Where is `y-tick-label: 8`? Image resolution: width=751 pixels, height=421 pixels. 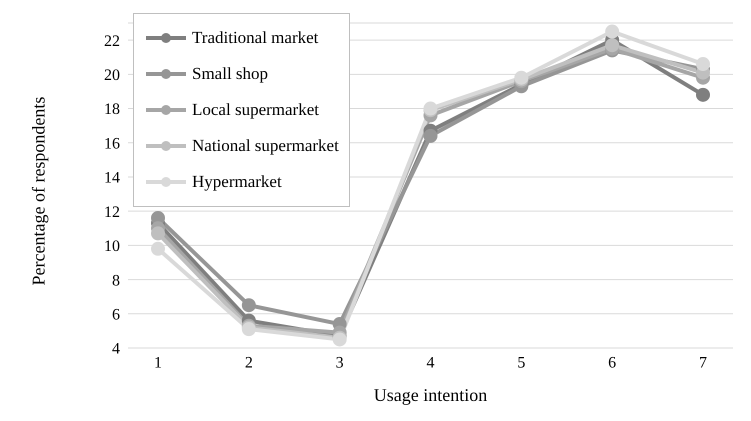 y-tick-label: 8 is located at coordinates (116, 281).